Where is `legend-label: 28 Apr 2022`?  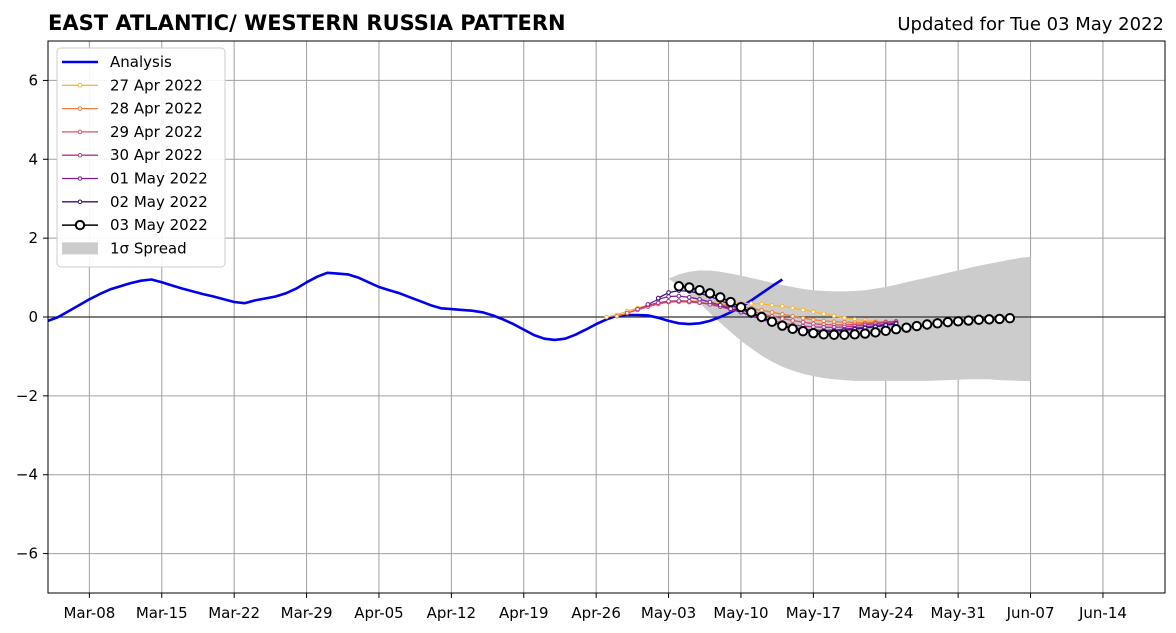
legend-label: 28 Apr 2022 is located at coordinates (156, 109).